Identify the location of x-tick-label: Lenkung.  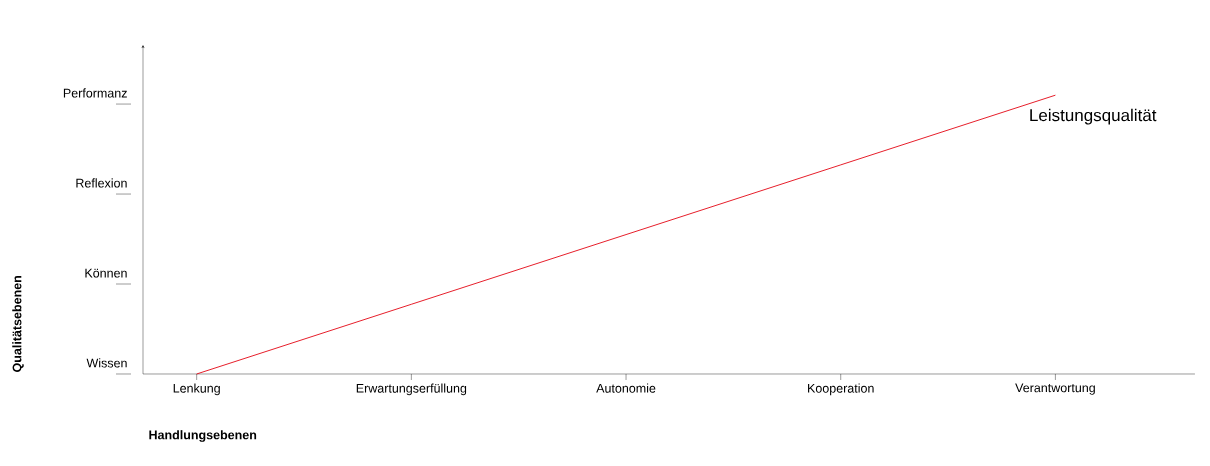
(196, 389).